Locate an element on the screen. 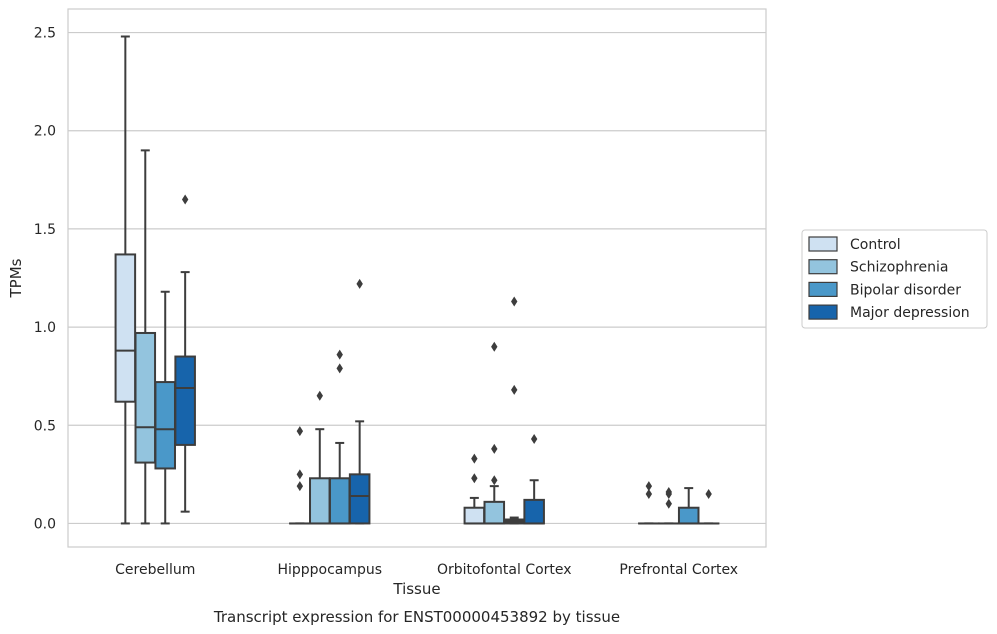 This screenshot has height=634, width=997. y-tick-label: 2.0 is located at coordinates (45, 132).